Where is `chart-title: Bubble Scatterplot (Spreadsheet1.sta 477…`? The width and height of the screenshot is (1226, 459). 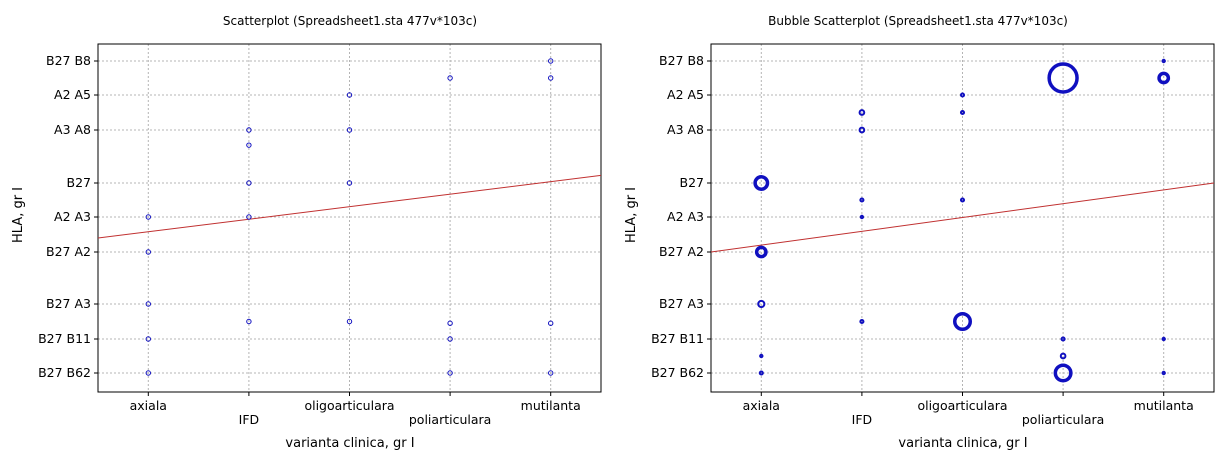 chart-title: Bubble Scatterplot (Spreadsheet1.sta 477… is located at coordinates (918, 21).